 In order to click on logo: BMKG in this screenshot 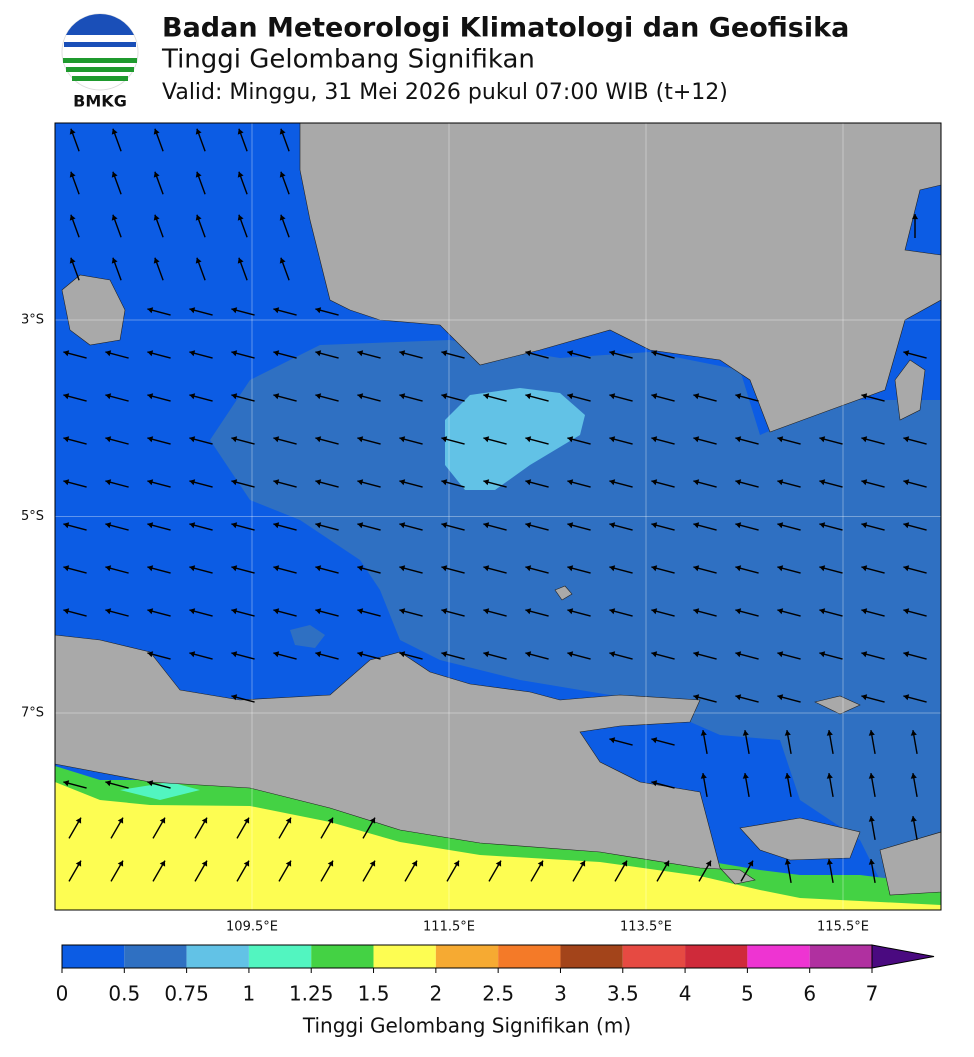, I will do `click(100, 62)`.